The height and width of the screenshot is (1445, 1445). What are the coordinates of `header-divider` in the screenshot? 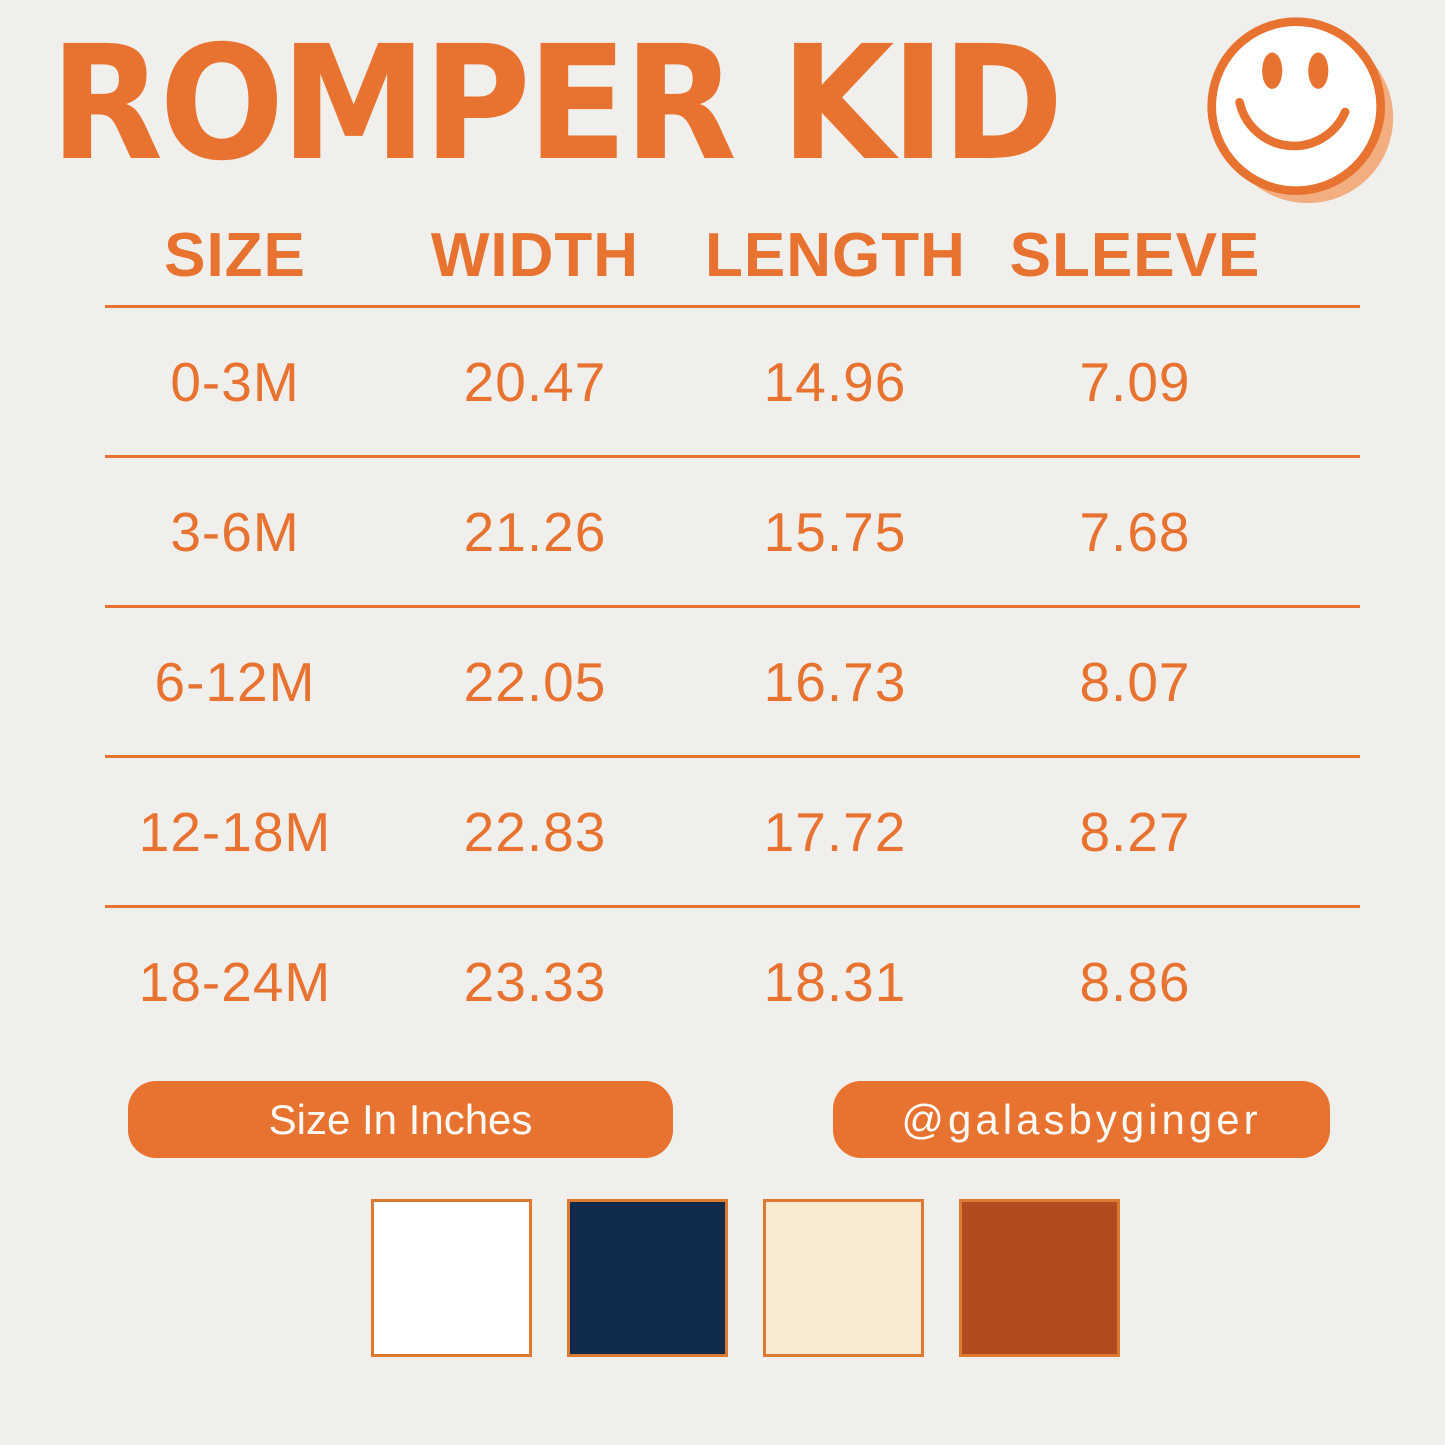 It's located at (732, 306).